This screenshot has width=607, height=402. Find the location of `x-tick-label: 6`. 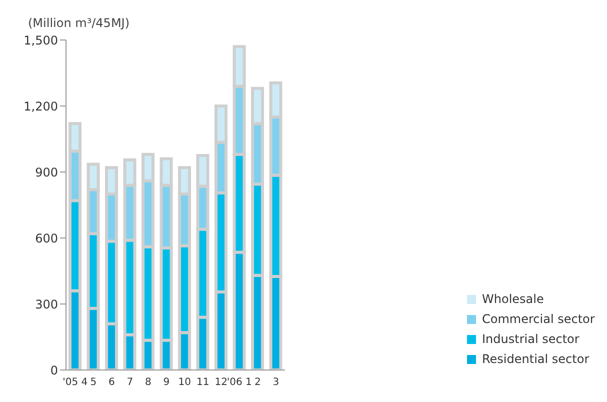

x-tick-label: 6 is located at coordinates (111, 382).